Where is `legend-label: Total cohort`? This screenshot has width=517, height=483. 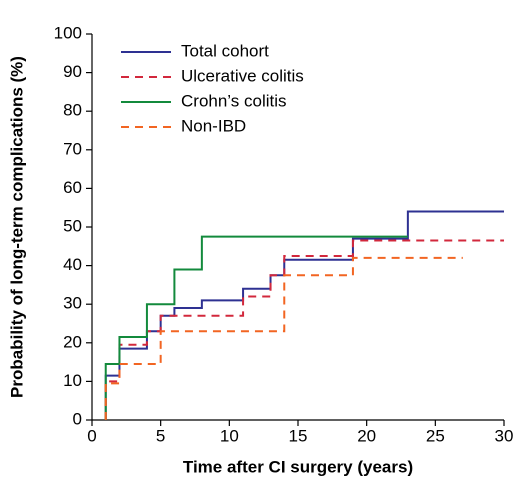 legend-label: Total cohort is located at coordinates (225, 50).